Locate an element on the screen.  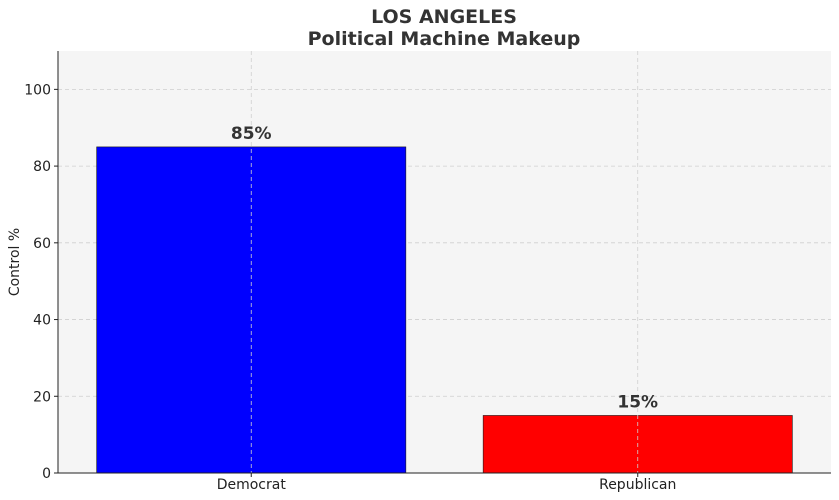
data-label: 15% is located at coordinates (637, 402).